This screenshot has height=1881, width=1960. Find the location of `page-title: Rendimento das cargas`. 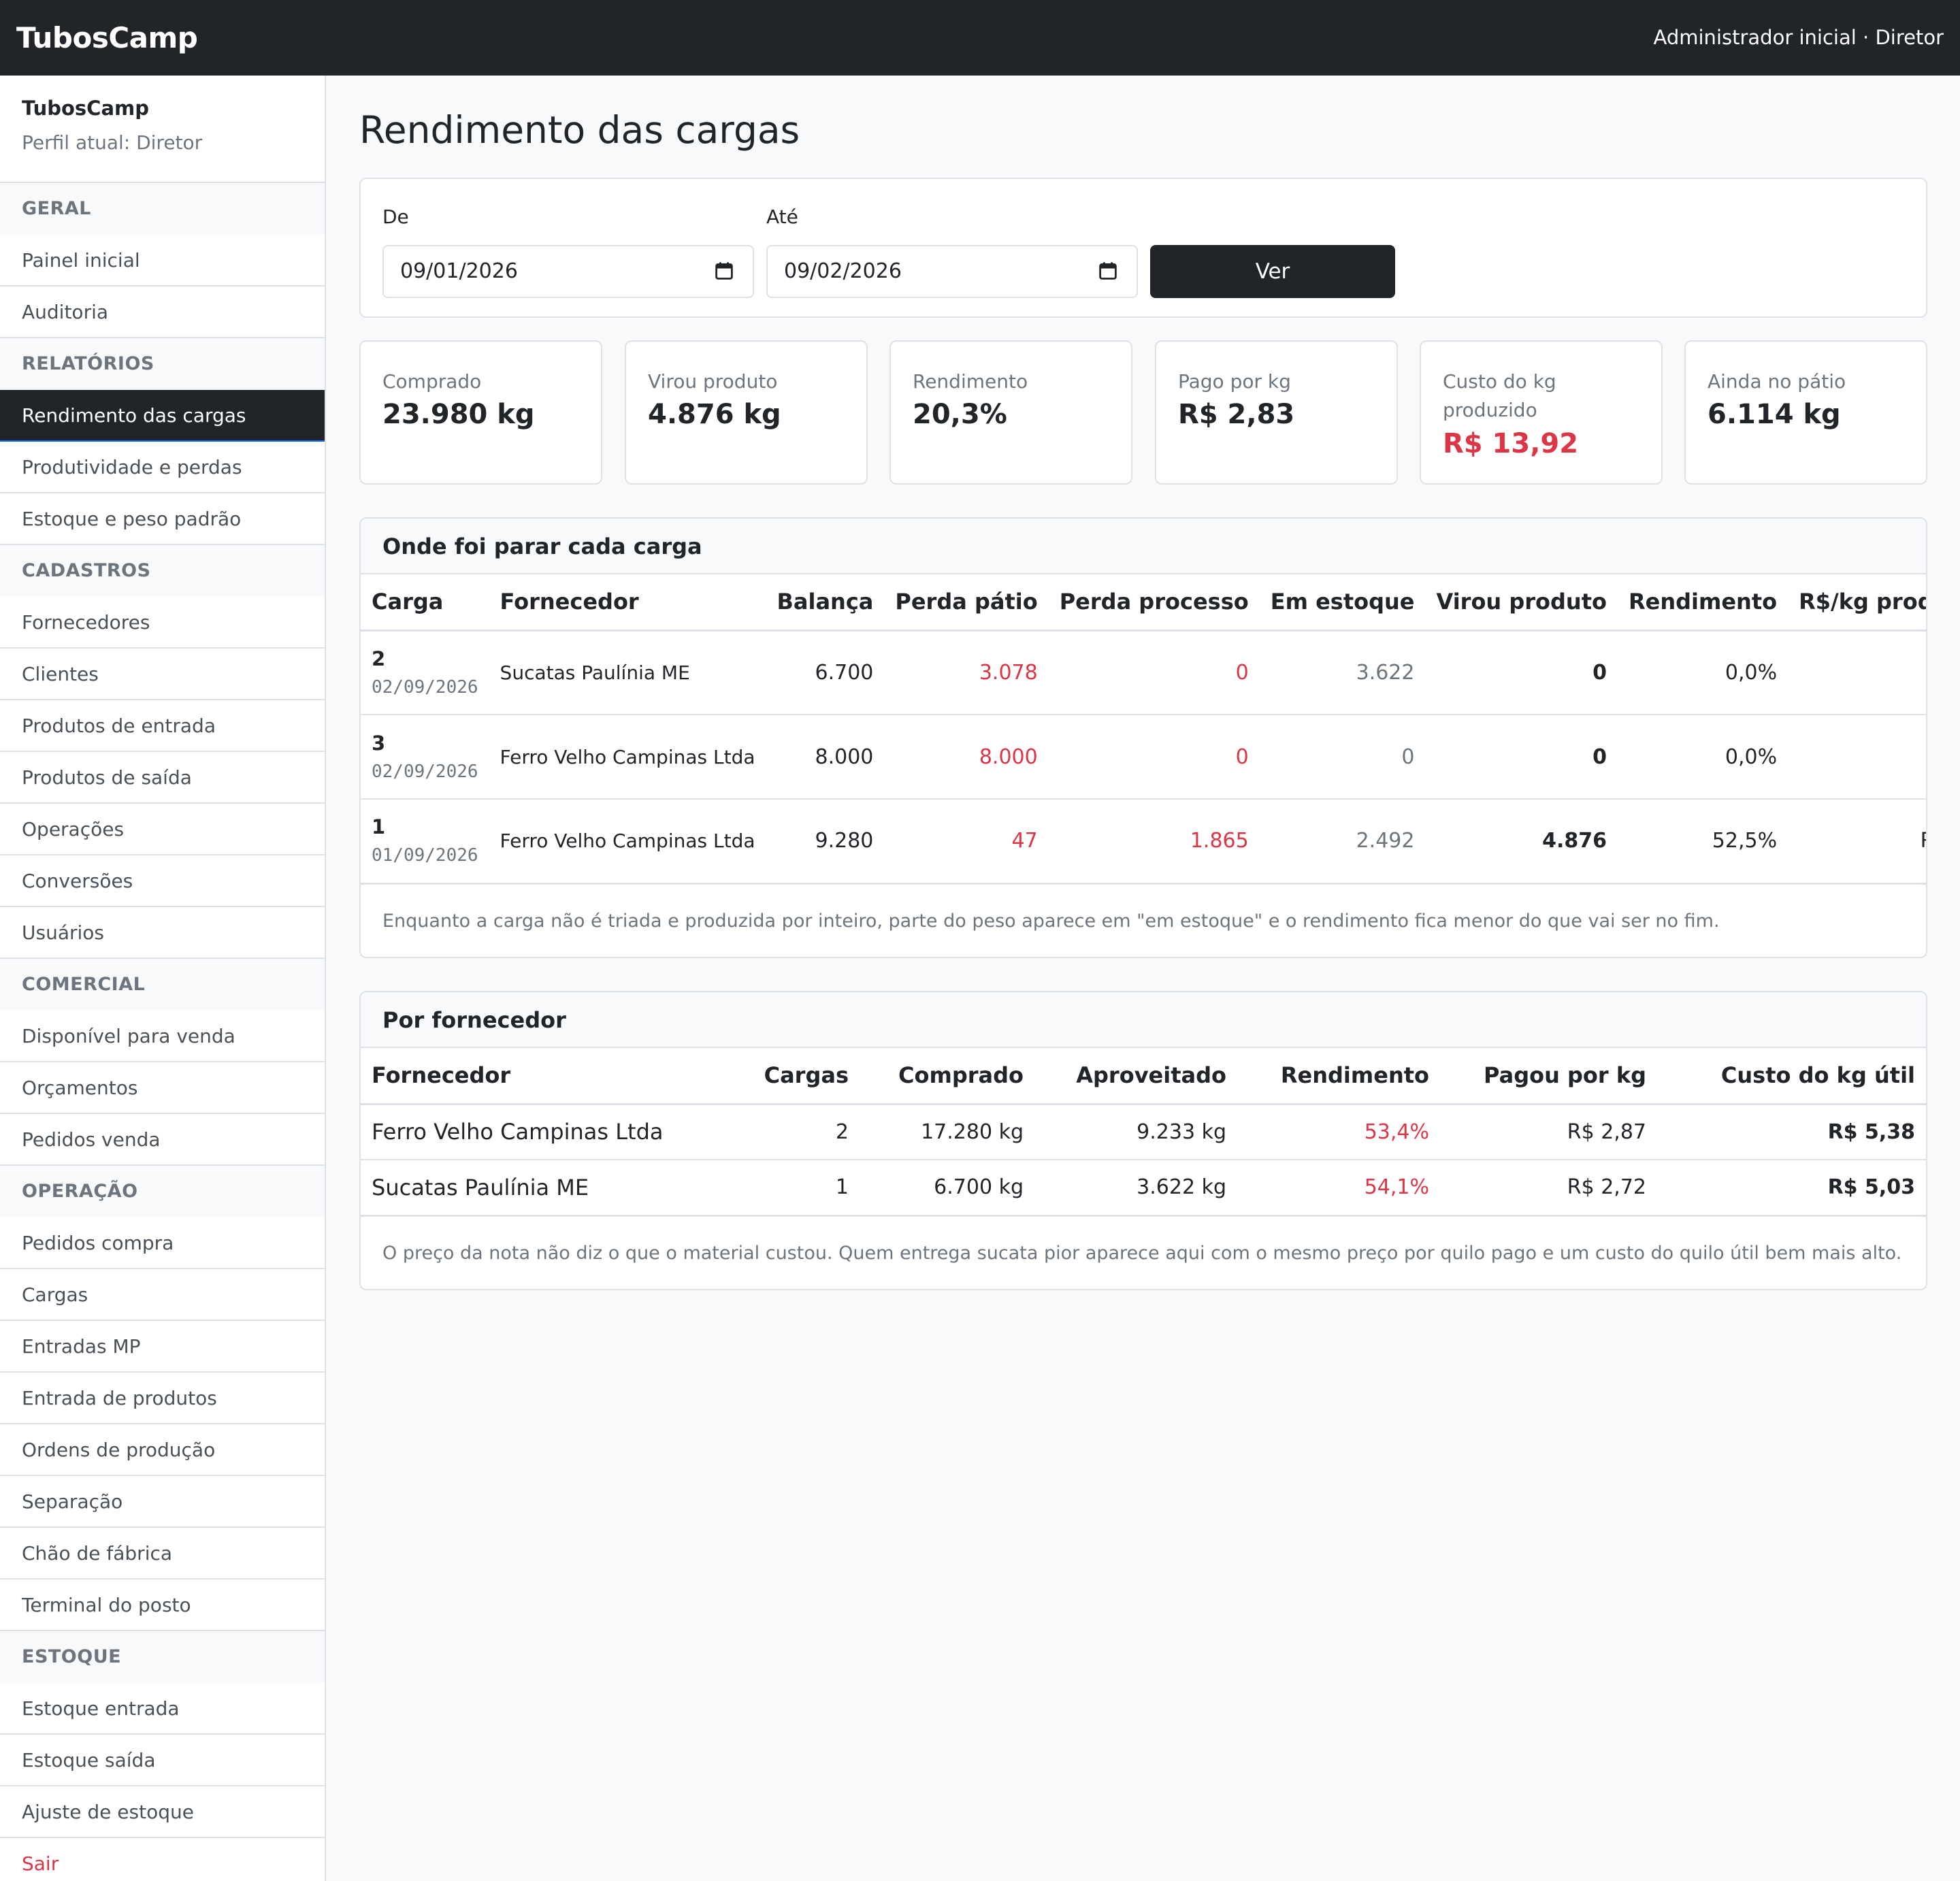

page-title: Rendimento das cargas is located at coordinates (579, 130).